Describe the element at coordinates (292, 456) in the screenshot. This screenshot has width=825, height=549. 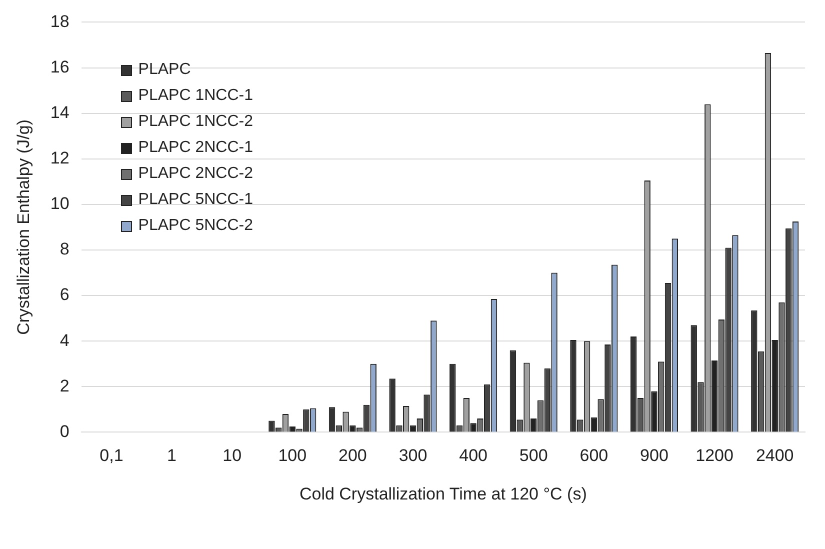
I see `x-tick-label: 100` at that location.